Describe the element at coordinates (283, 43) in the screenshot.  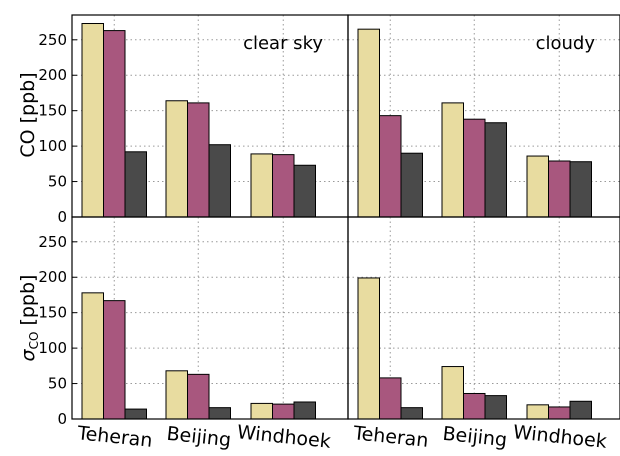
I see `panel-annotation: clear sky` at that location.